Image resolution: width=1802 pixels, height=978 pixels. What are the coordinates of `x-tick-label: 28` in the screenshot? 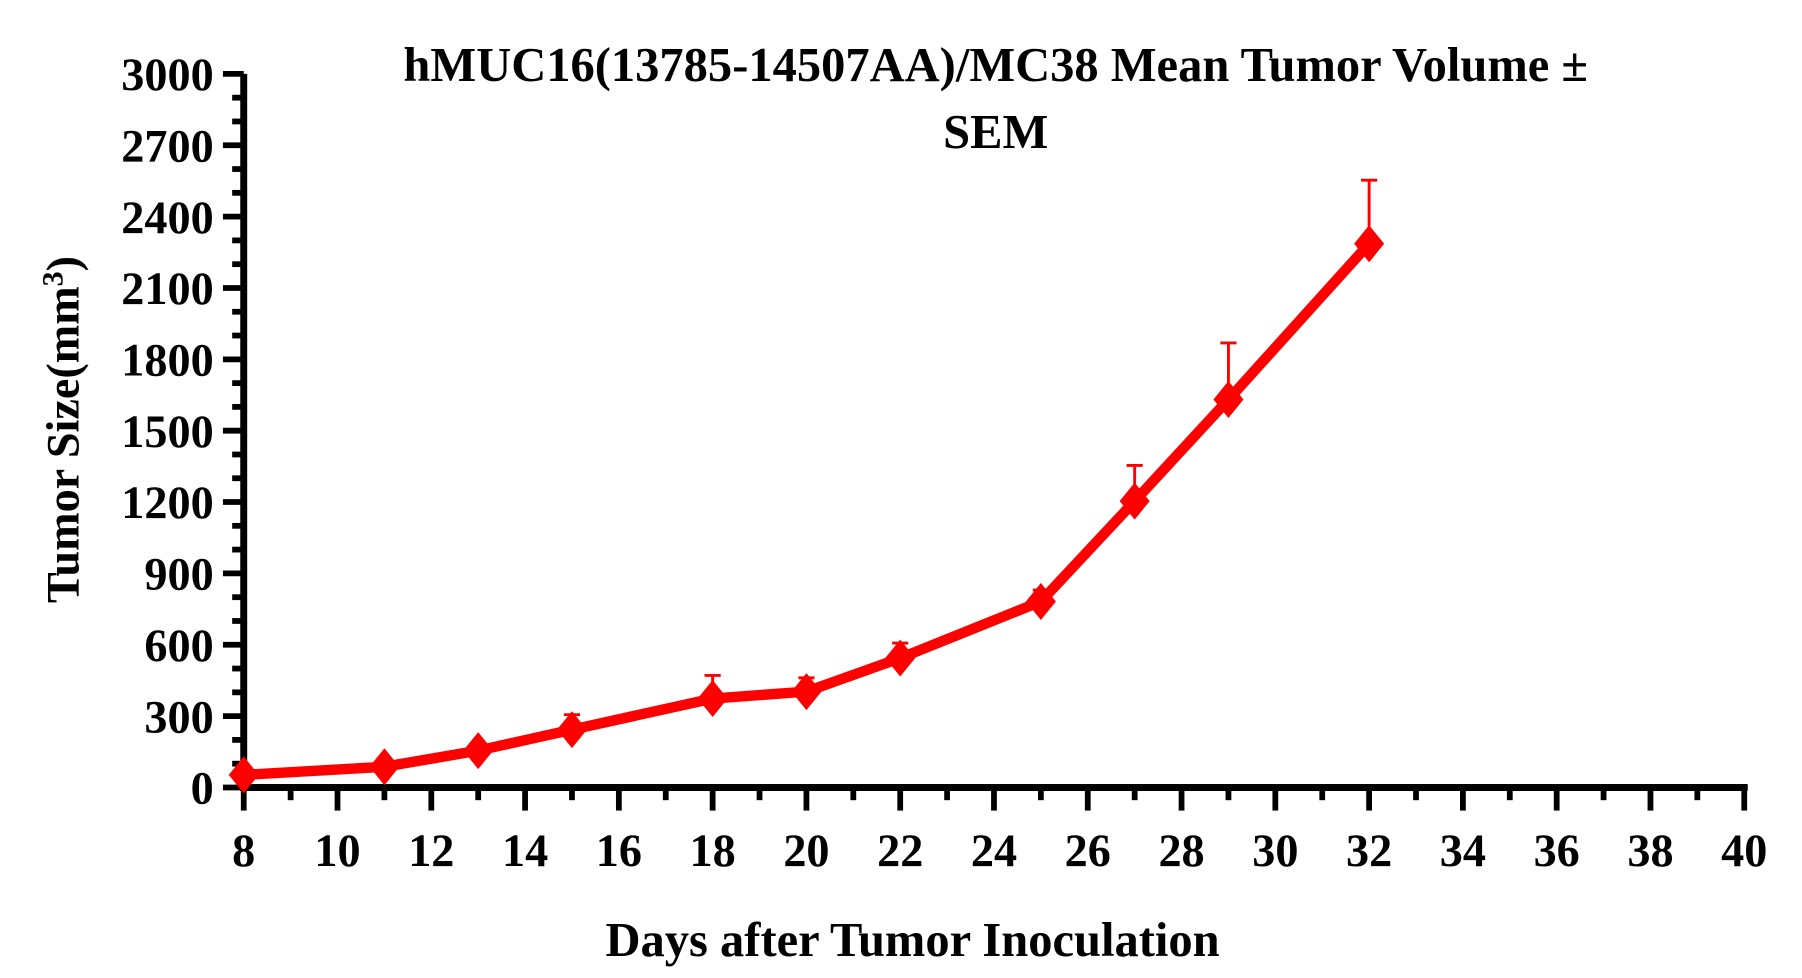 It's located at (1181, 850).